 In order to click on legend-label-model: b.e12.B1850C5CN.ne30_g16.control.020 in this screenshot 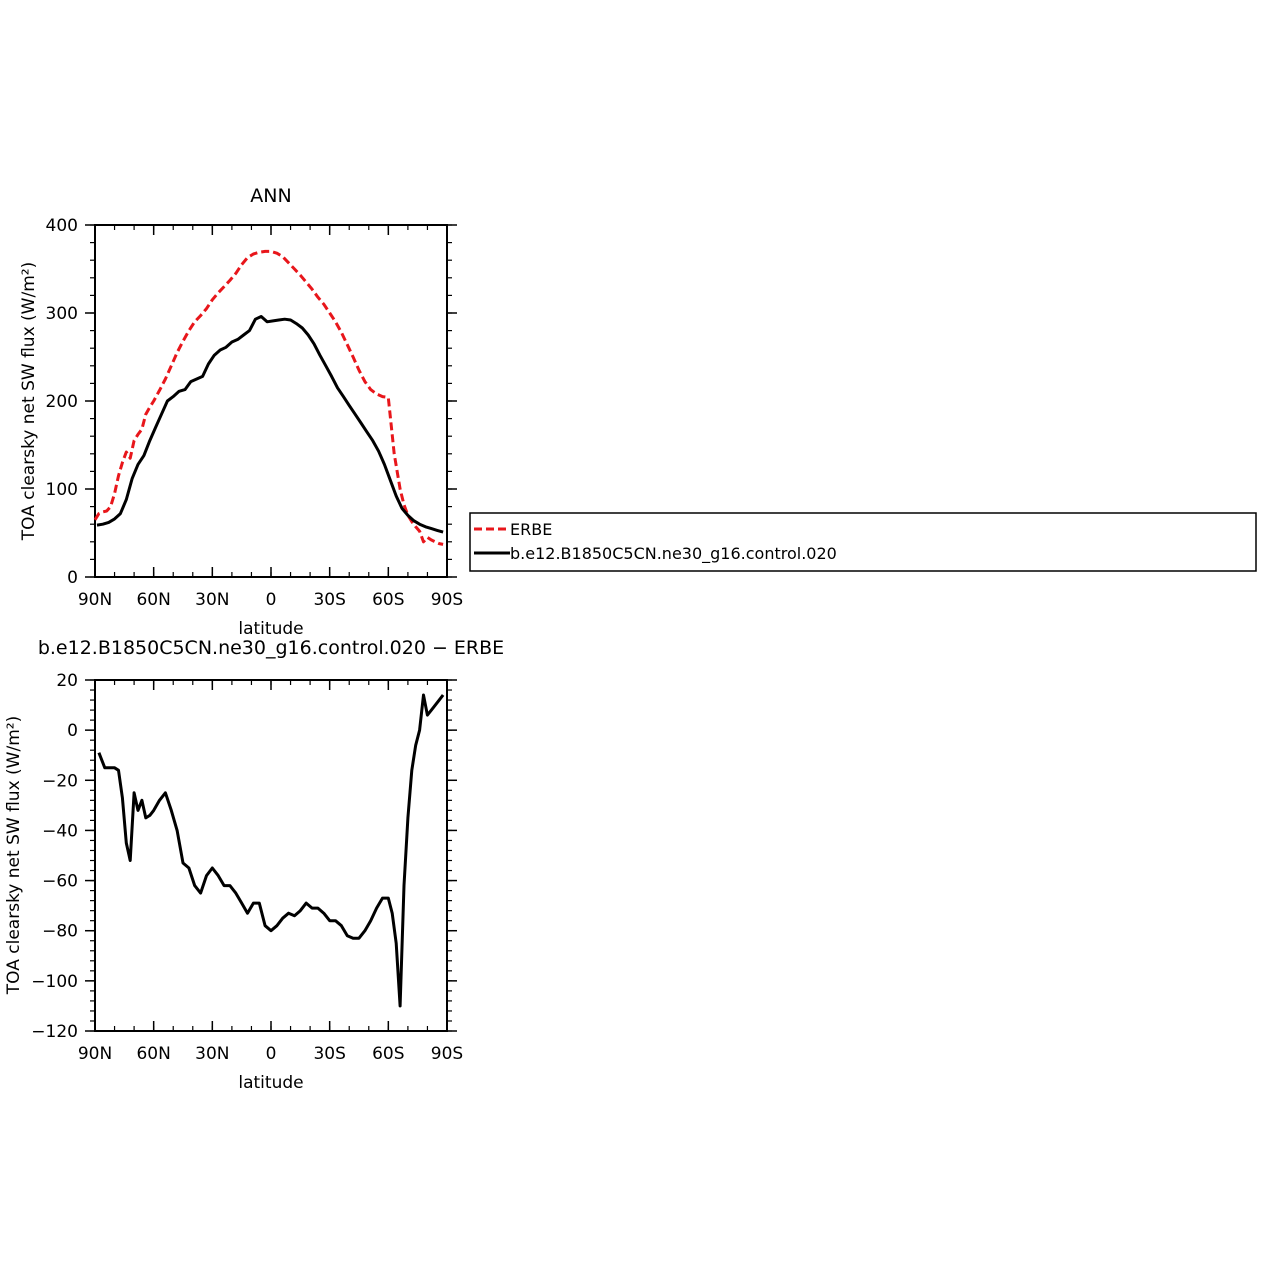, I will do `click(673, 554)`.